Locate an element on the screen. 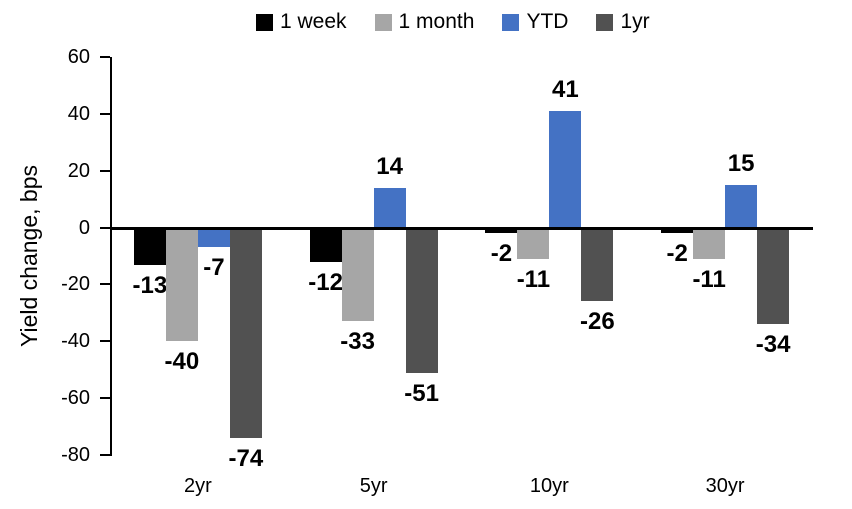 The width and height of the screenshot is (852, 509). data-label-1-week-2yr: -13 is located at coordinates (150, 285).